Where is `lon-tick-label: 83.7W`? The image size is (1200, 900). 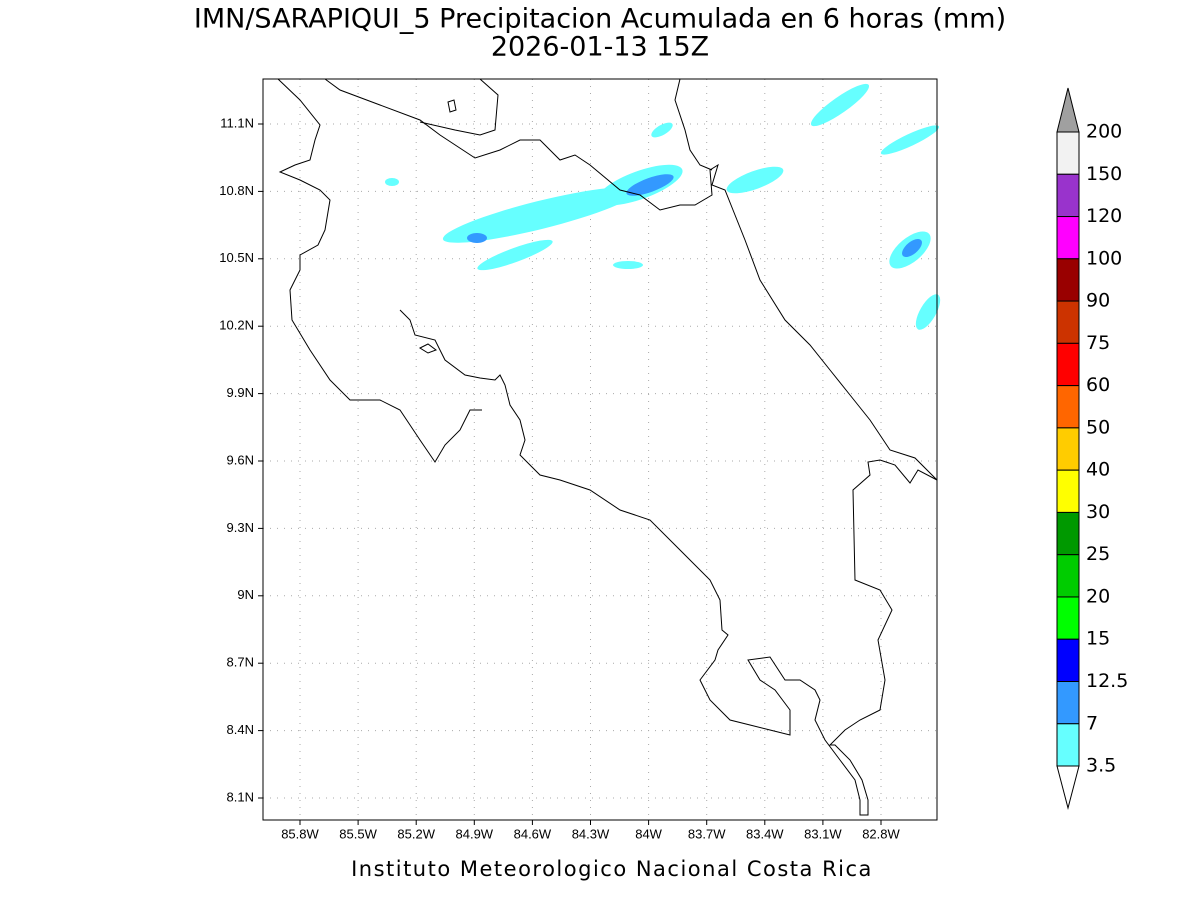 lon-tick-label: 83.7W is located at coordinates (707, 833).